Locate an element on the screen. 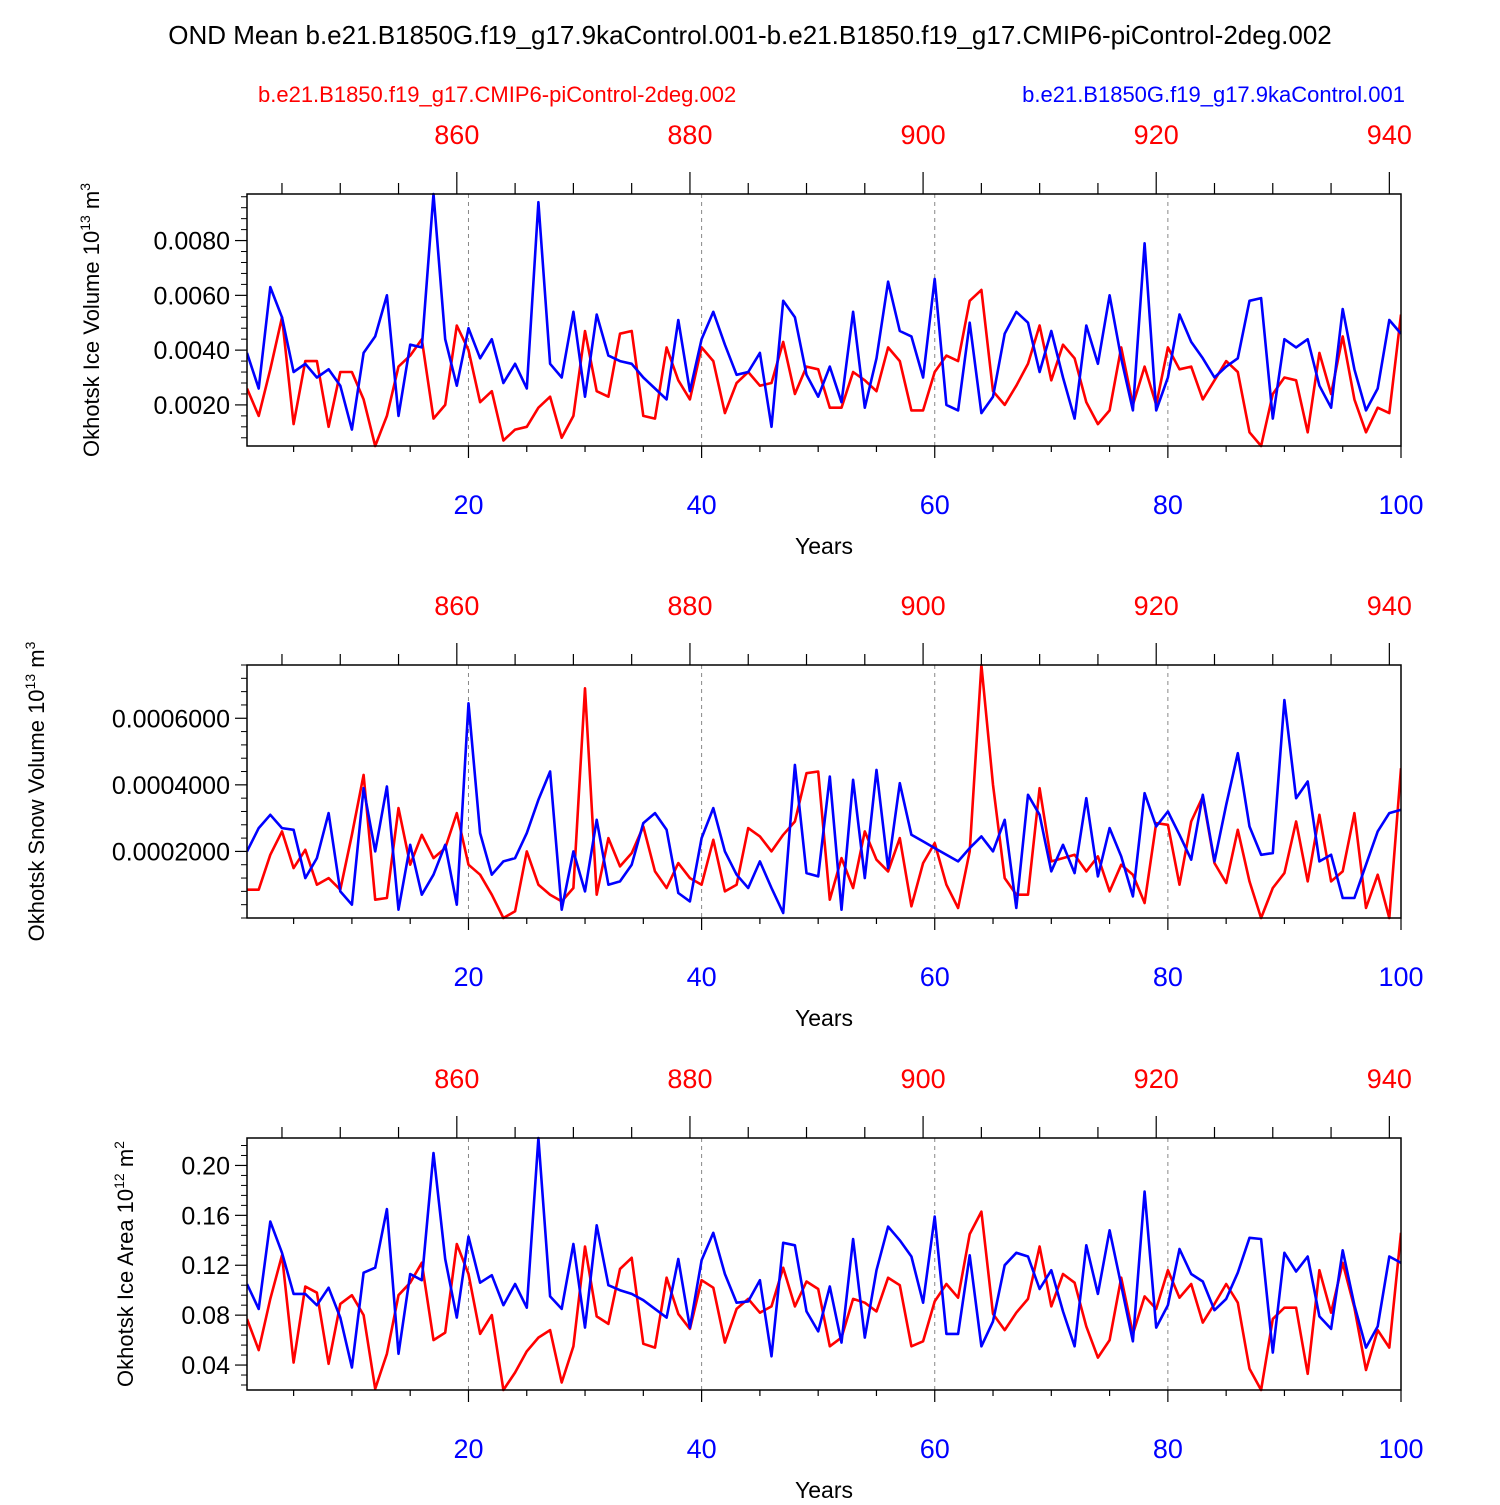 The height and width of the screenshot is (1505, 1500). y-axis-label: Okhotsk Ice Volume 1013 m3 is located at coordinates (90, 320).